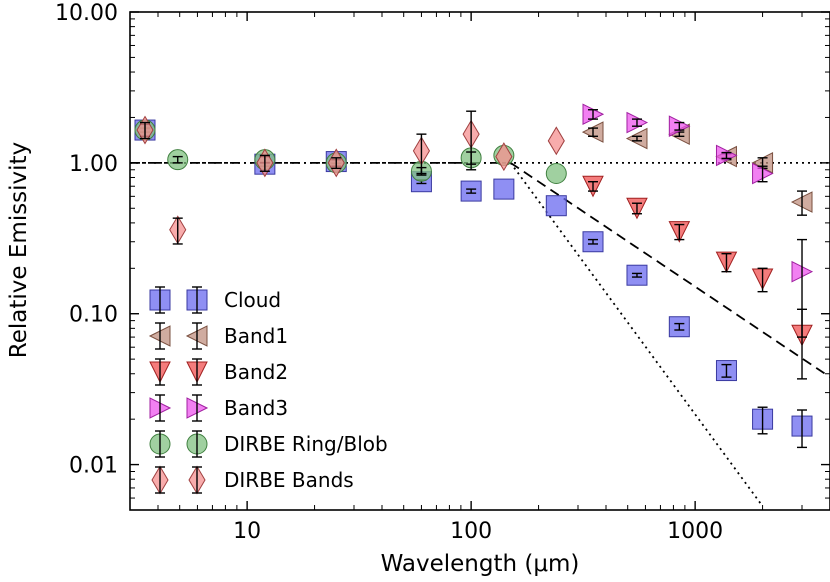 The height and width of the screenshot is (582, 830). What do you see at coordinates (218, 408) in the screenshot?
I see `legend-entry-band3: Band3` at bounding box center [218, 408].